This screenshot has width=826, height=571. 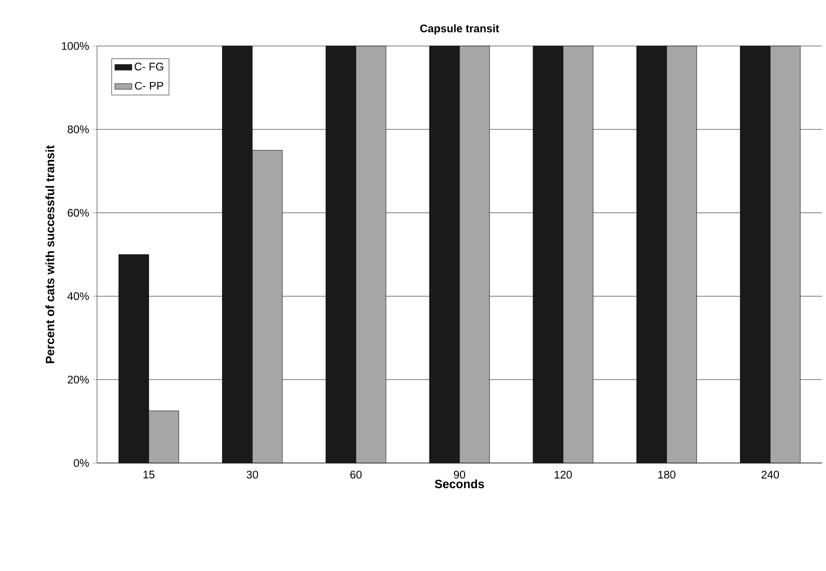 I want to click on legend-label: C- PP, so click(x=149, y=86).